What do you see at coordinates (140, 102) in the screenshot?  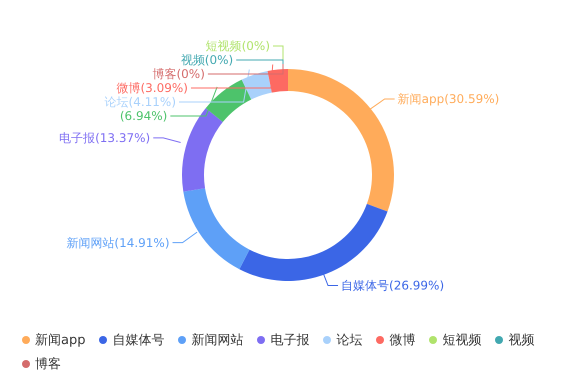 I see `category-label: 论坛(4.11%)` at bounding box center [140, 102].